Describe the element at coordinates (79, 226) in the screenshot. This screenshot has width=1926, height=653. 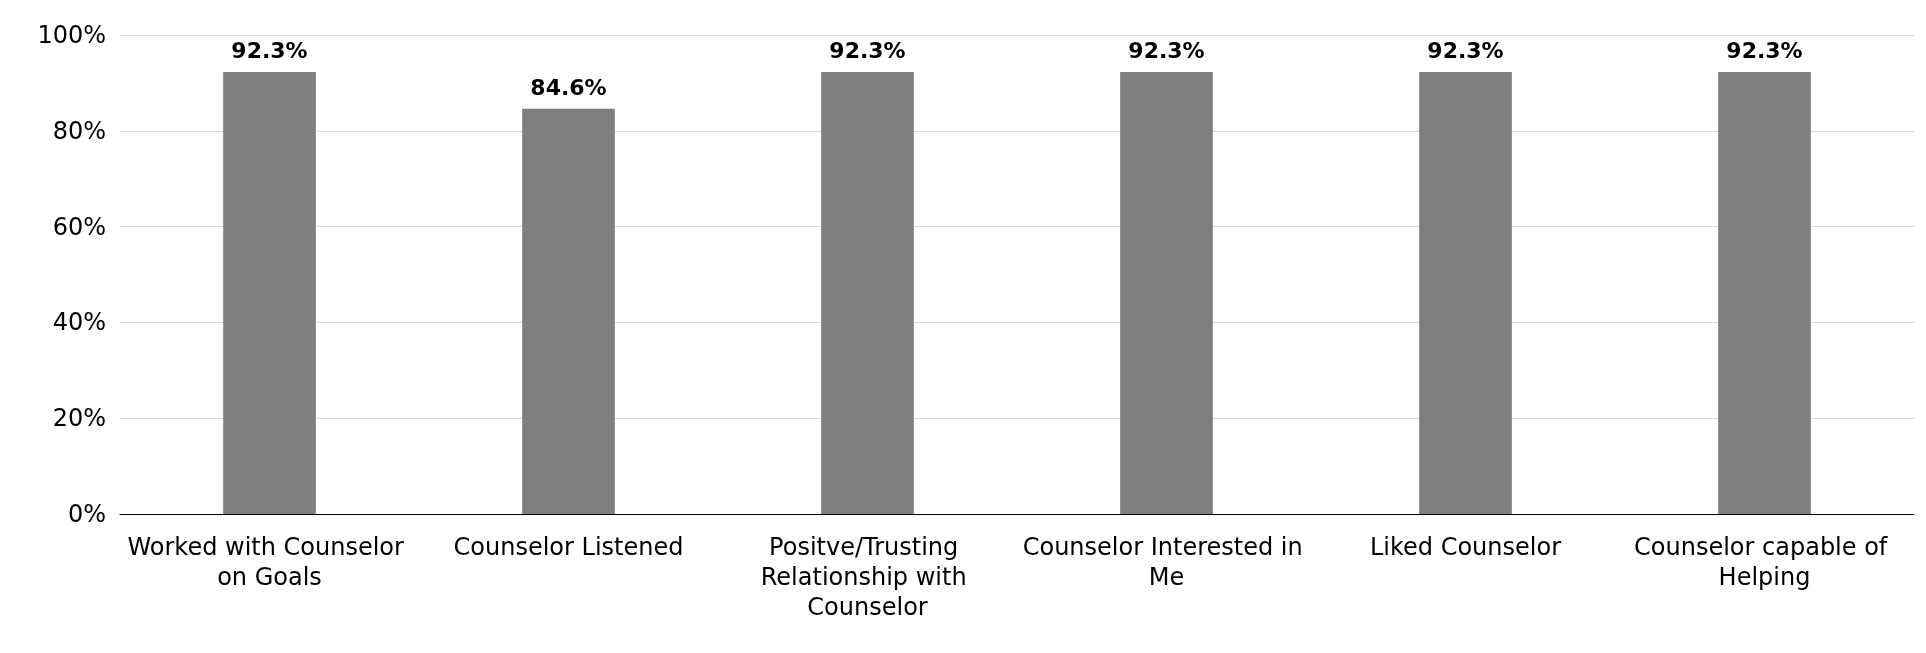
I see `y-tick-label: 60%` at that location.